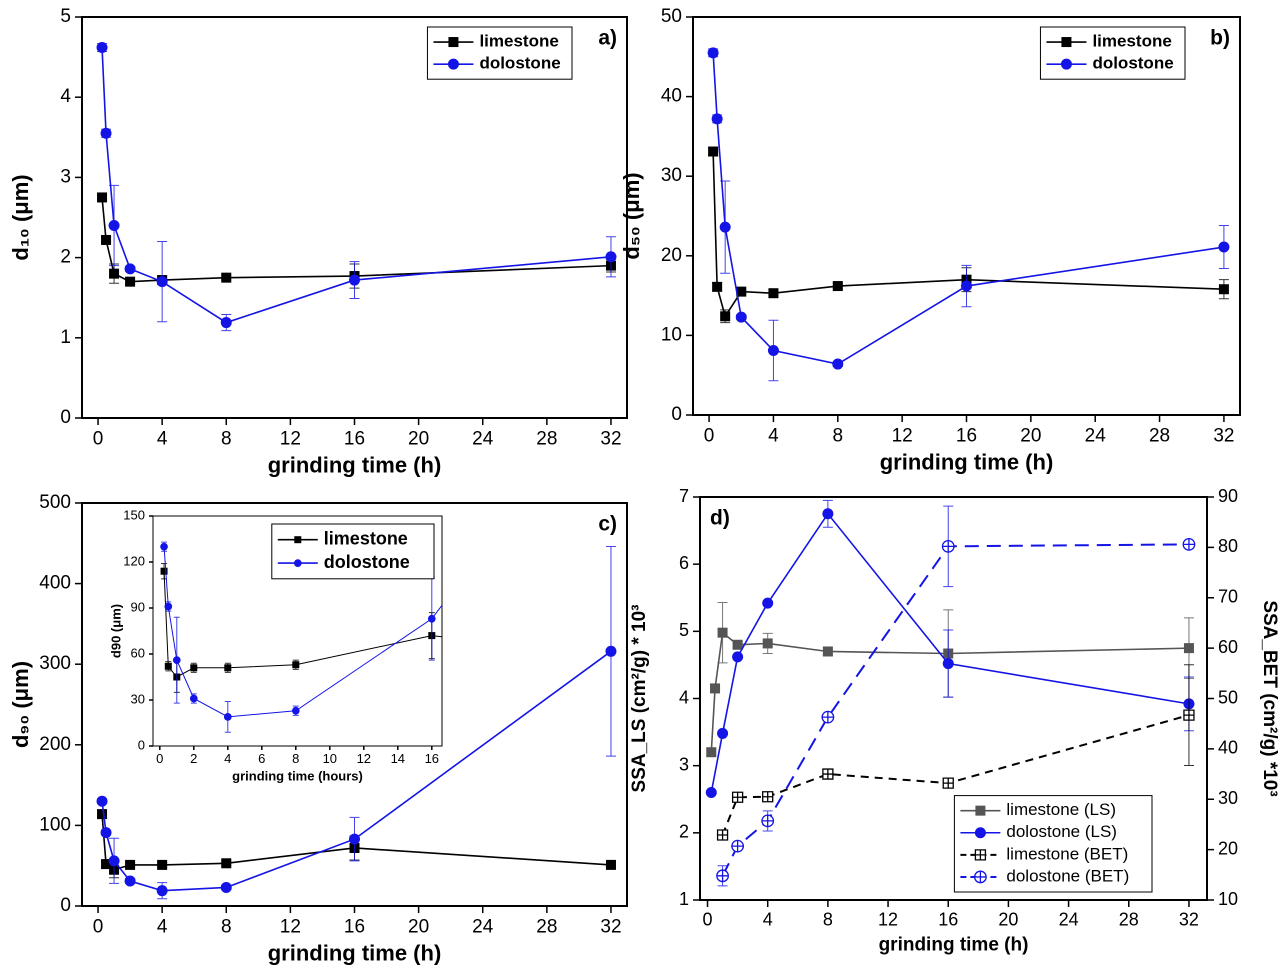 This screenshot has height=974, width=1280. What do you see at coordinates (1189, 919) in the screenshot?
I see `x-tick-label: 32` at bounding box center [1189, 919].